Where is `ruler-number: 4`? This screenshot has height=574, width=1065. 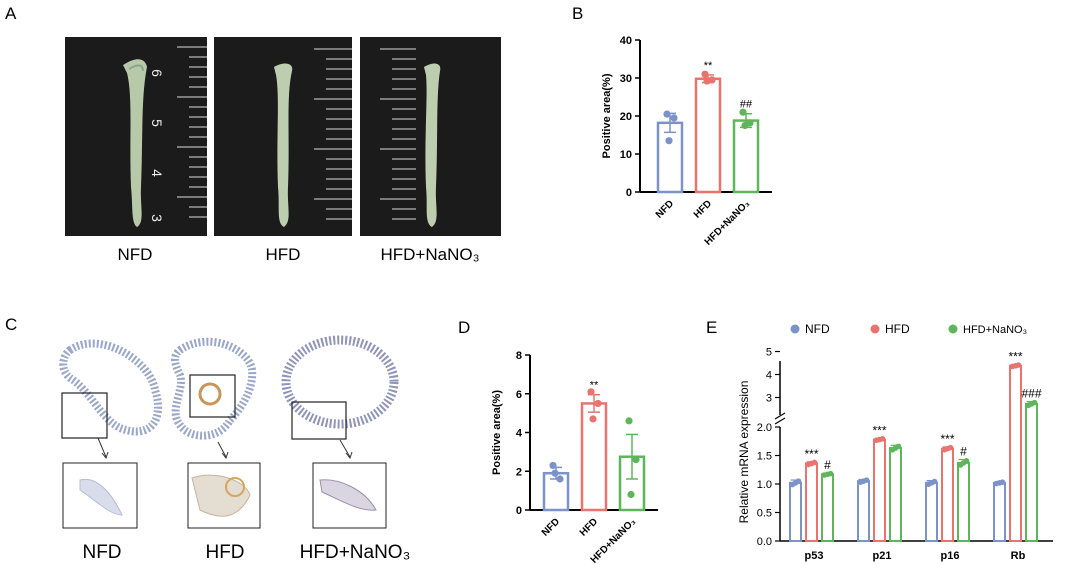
ruler-number: 4 is located at coordinates (156, 173).